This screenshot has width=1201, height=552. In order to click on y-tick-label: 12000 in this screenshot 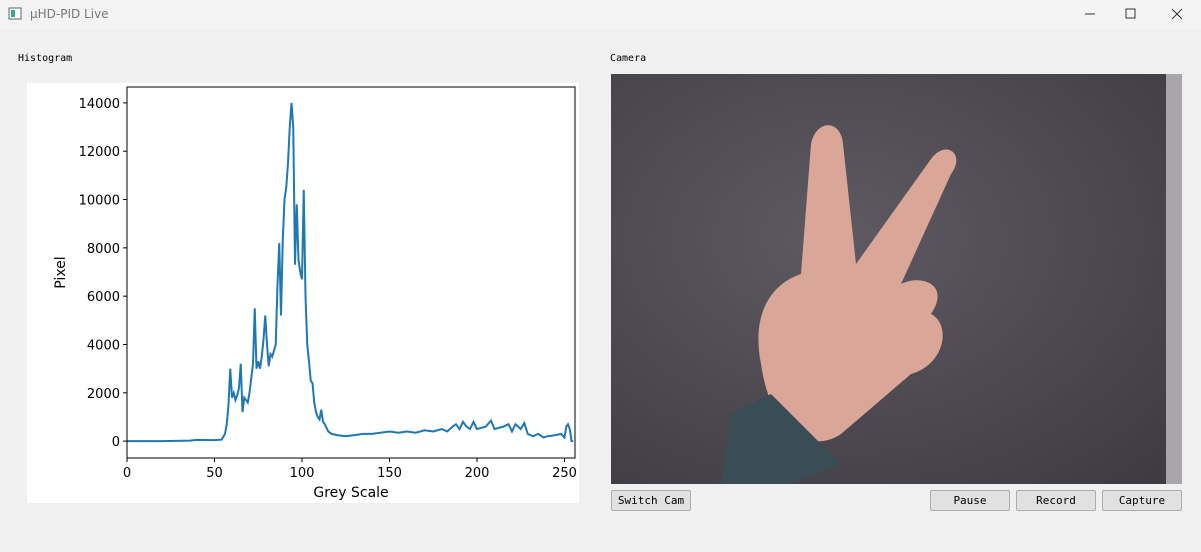, I will do `click(99, 152)`.